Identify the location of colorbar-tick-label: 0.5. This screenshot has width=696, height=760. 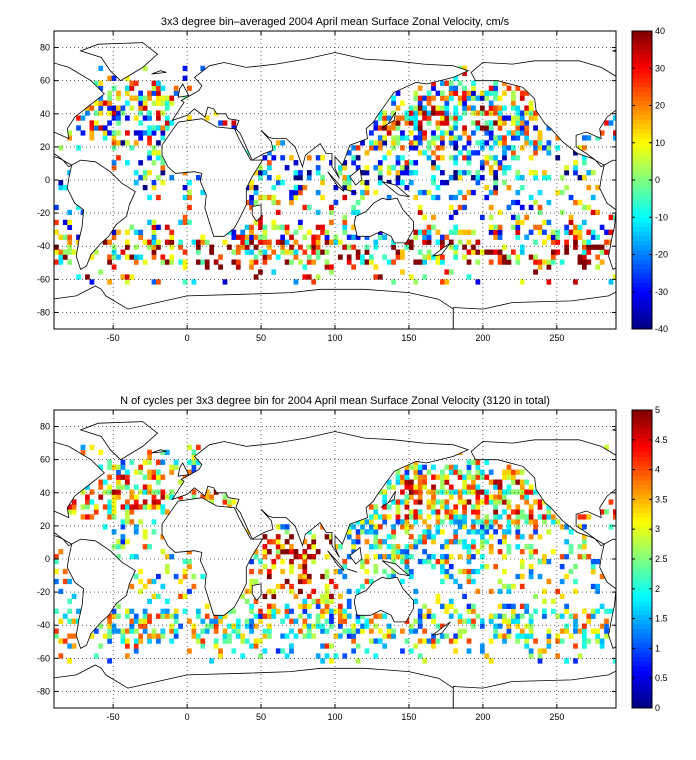
(661, 678).